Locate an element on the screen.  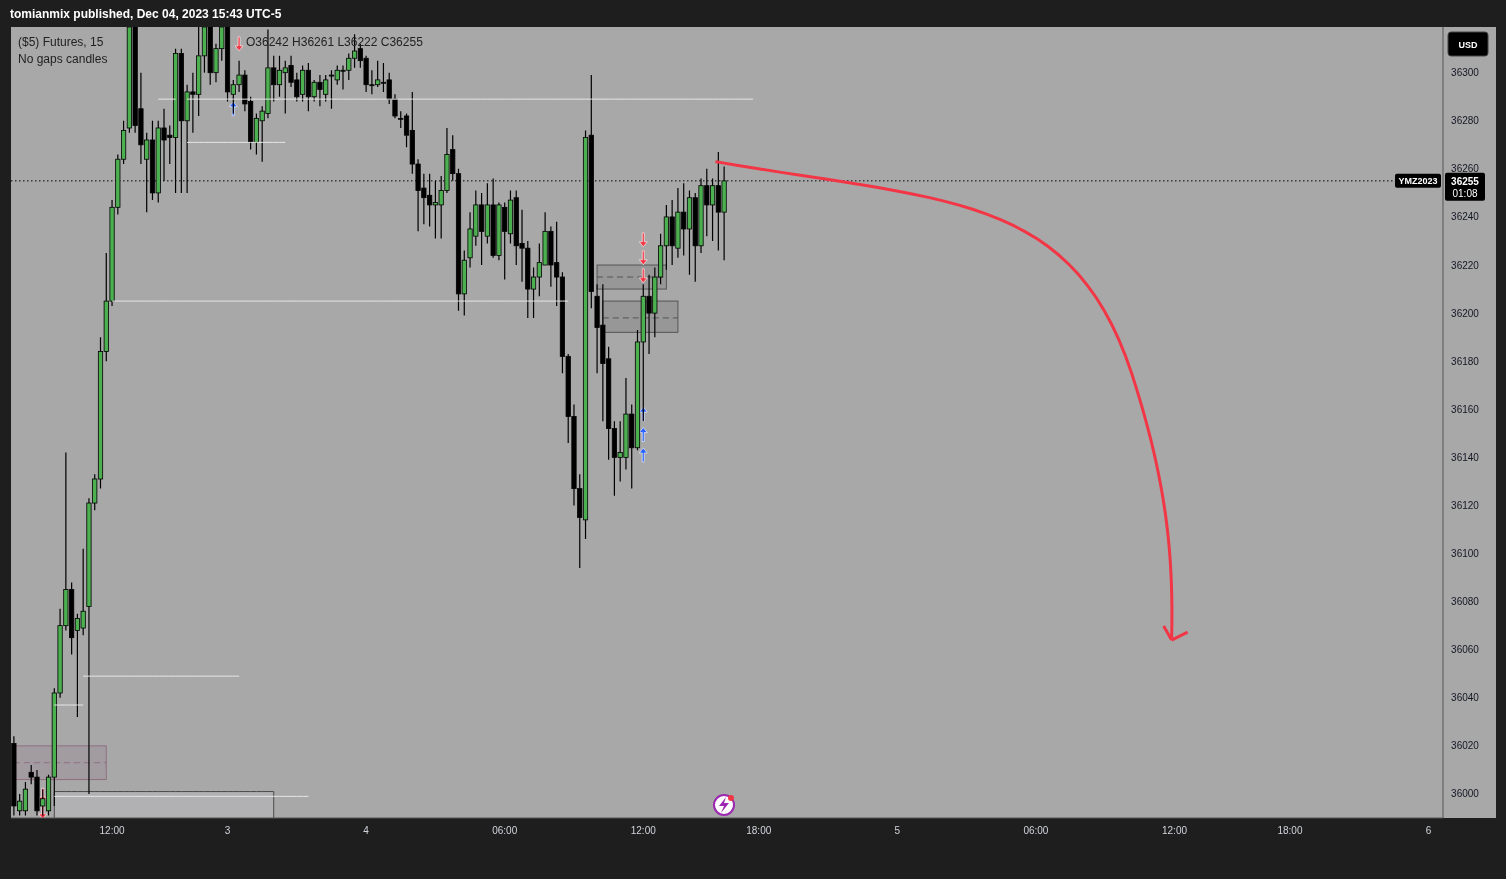
y-tick-label: 36200 is located at coordinates (1465, 313).